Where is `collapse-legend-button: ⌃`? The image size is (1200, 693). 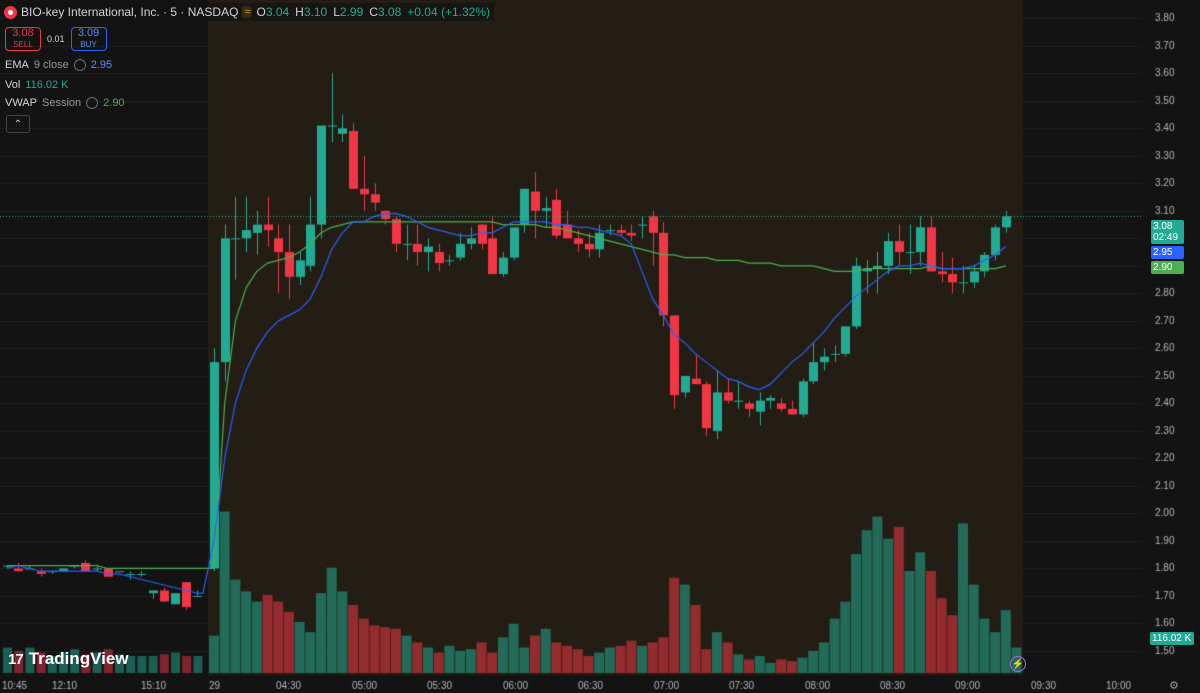
collapse-legend-button: ⌃ is located at coordinates (18, 124).